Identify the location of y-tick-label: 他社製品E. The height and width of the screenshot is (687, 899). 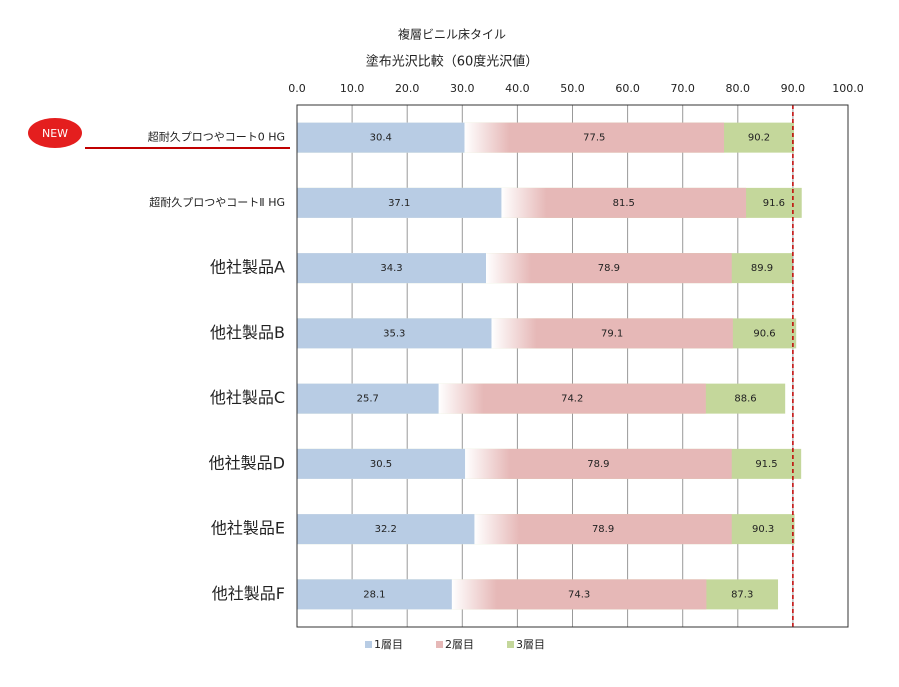
(248, 528).